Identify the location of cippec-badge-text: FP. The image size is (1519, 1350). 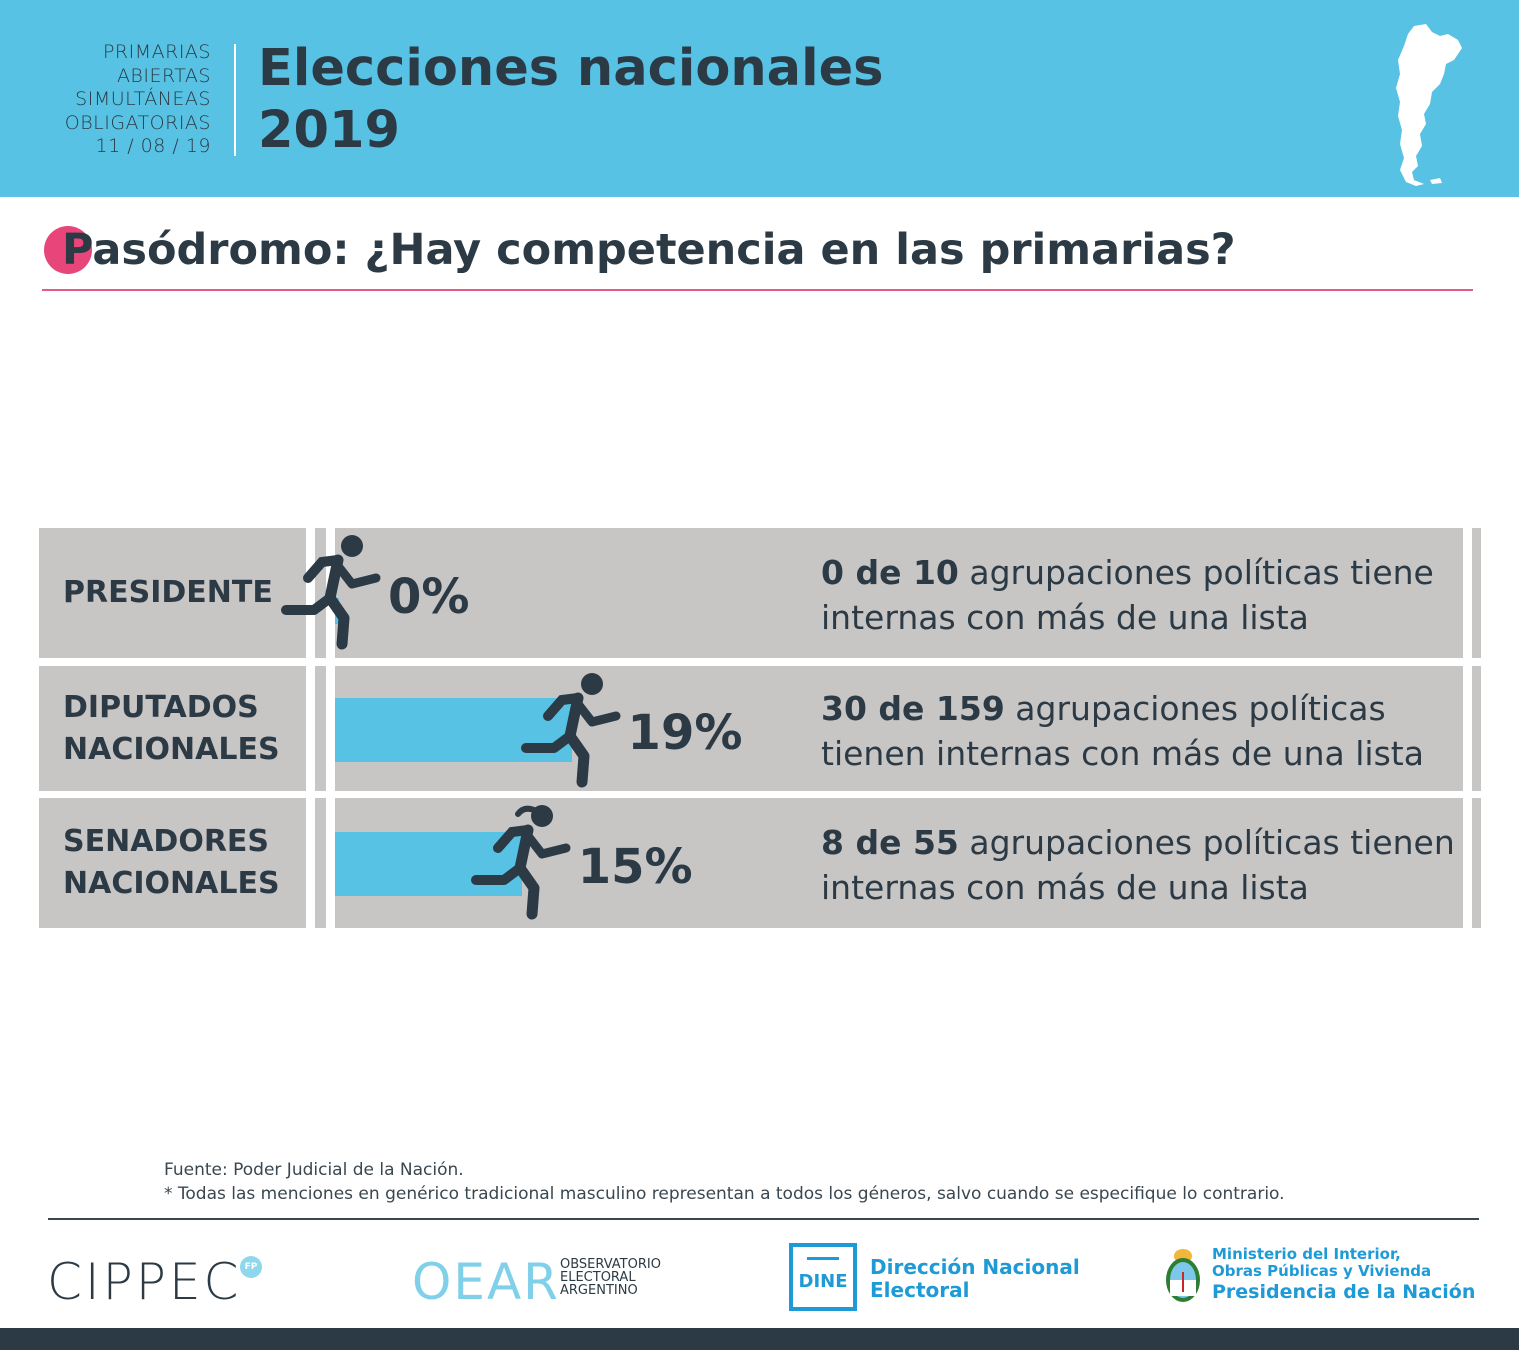
(251, 1267).